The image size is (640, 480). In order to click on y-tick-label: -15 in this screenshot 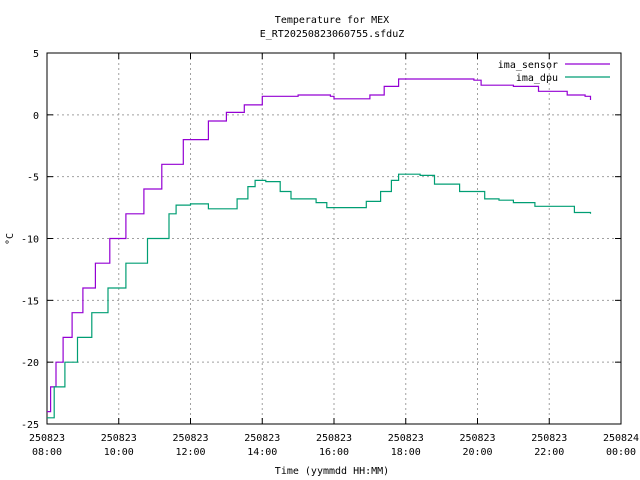, I will do `click(30, 301)`.